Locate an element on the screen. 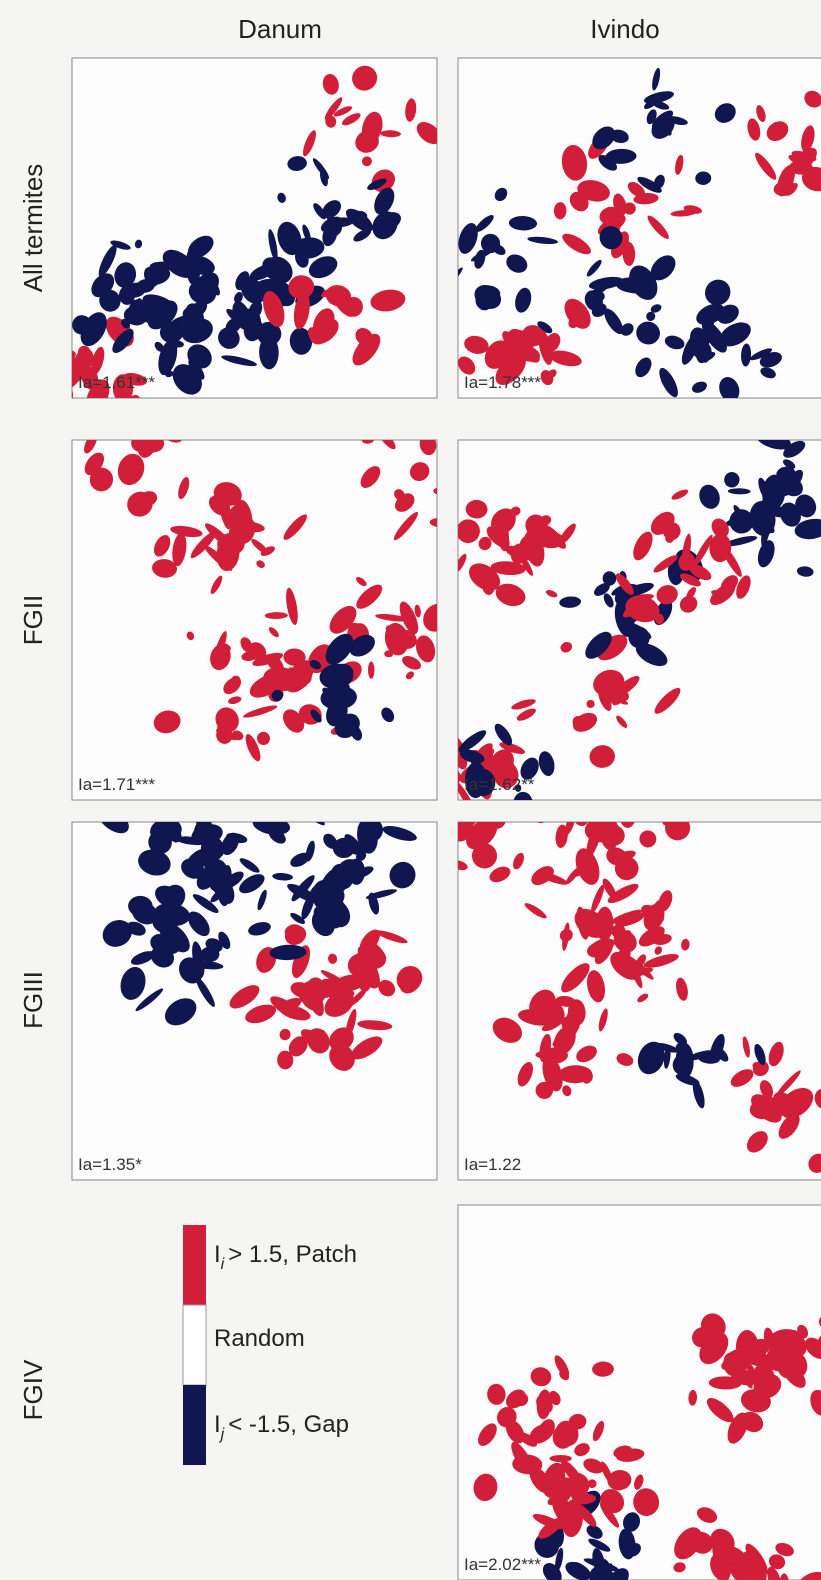 Image resolution: width=821 pixels, height=1580 pixels. panel-annotation: Ia=1.62** is located at coordinates (499, 784).